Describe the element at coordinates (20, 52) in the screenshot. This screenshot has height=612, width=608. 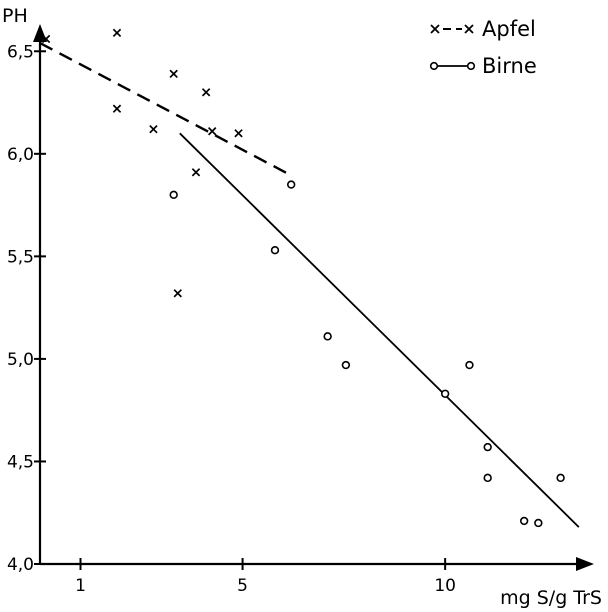
I see `y-tick-label: 6,5` at that location.